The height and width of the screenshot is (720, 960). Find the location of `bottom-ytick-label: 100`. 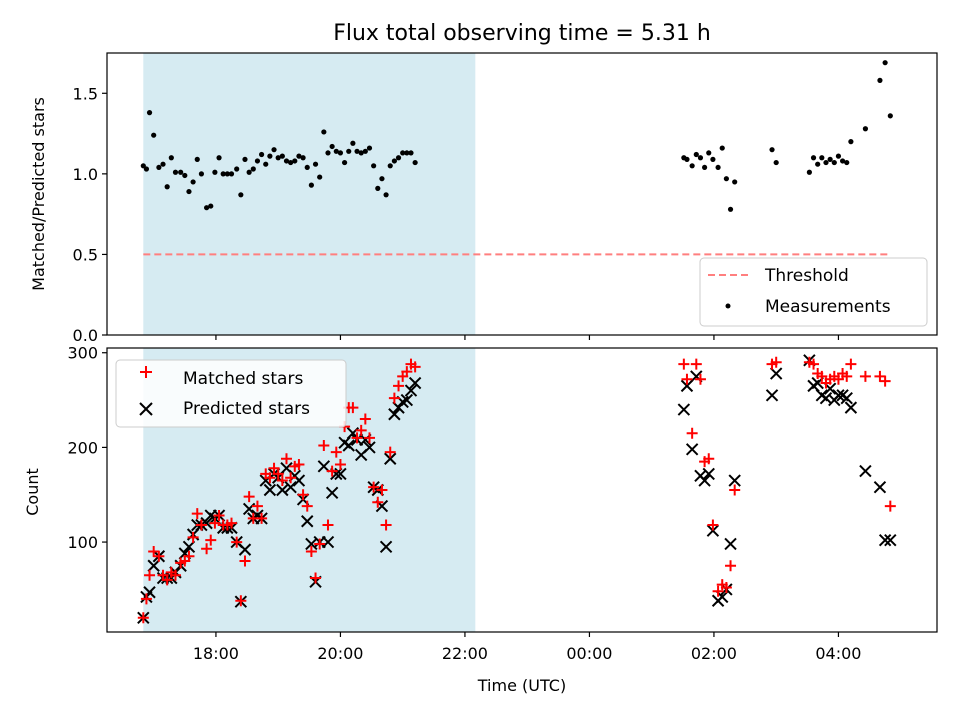

bottom-ytick-label: 100 is located at coordinates (82, 542).